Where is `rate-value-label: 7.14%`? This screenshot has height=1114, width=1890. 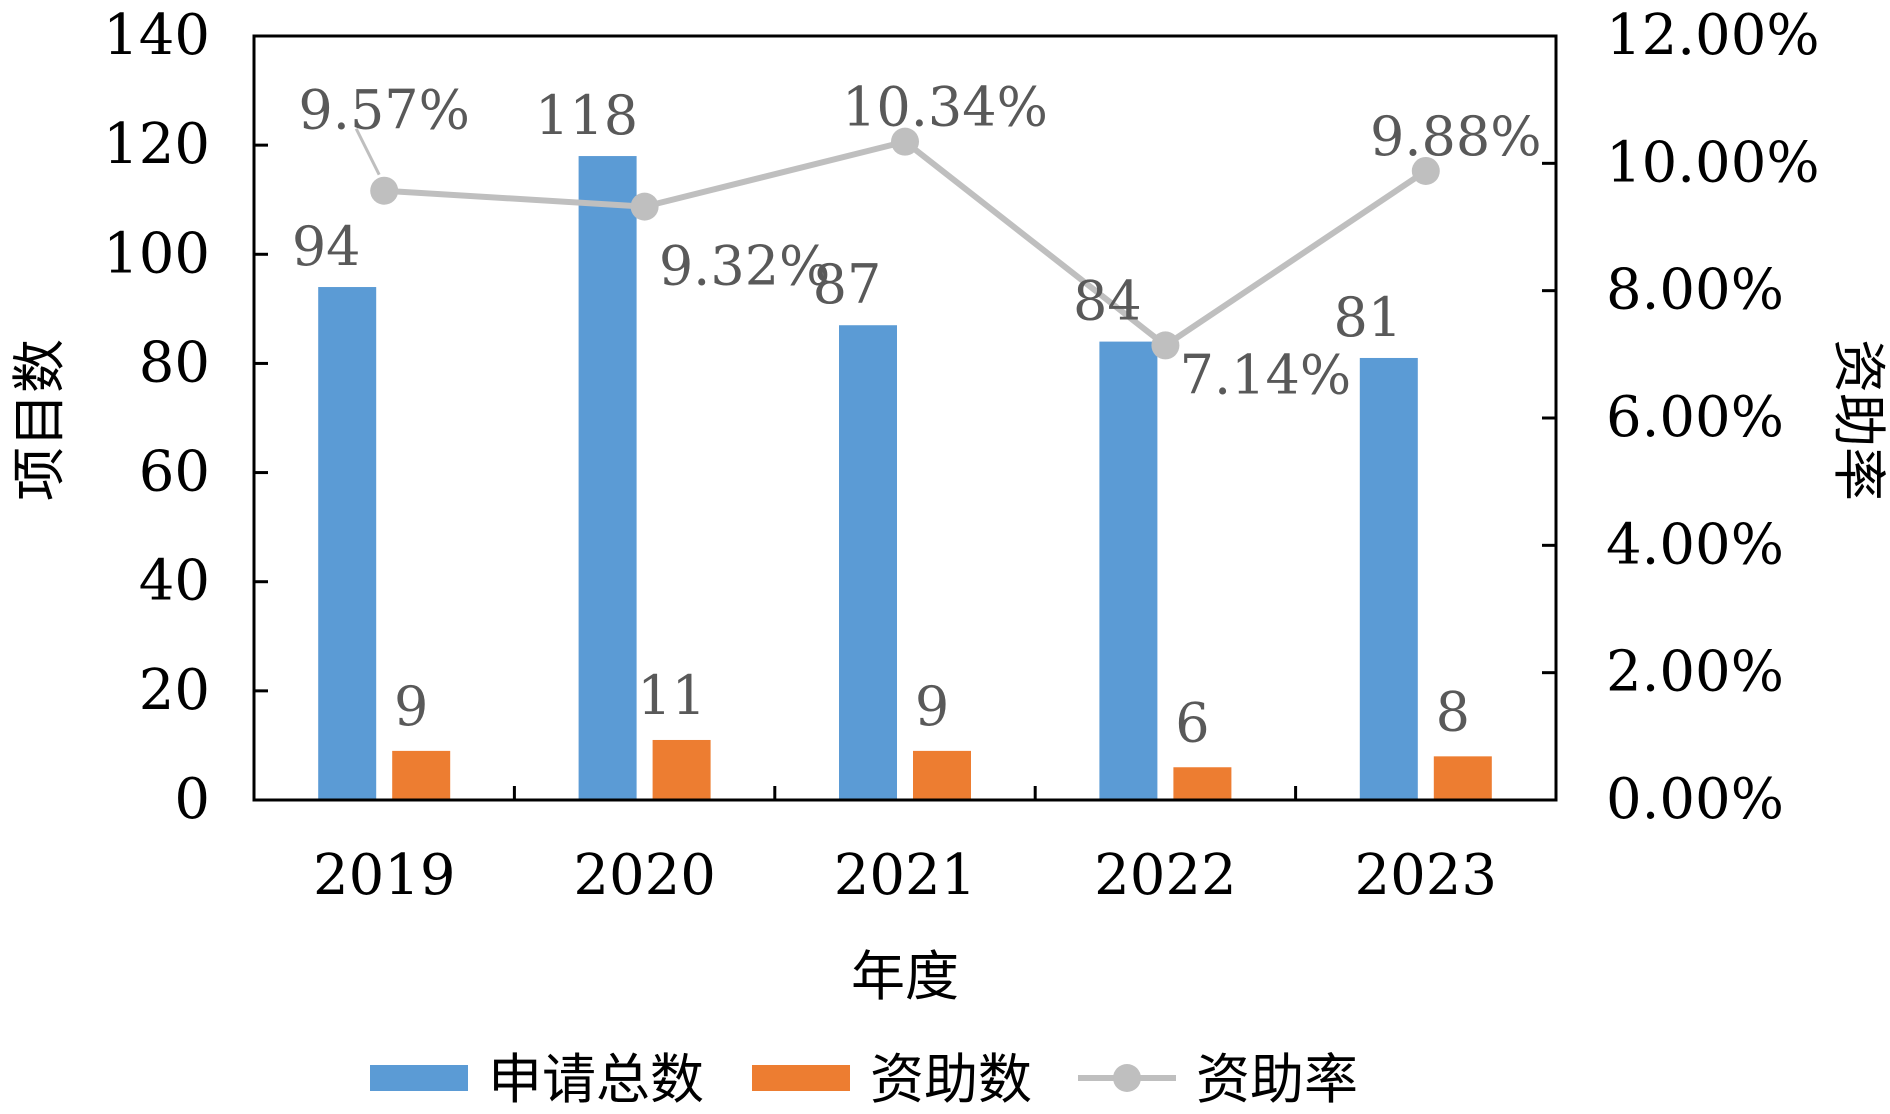 rate-value-label: 7.14% is located at coordinates (1266, 374).